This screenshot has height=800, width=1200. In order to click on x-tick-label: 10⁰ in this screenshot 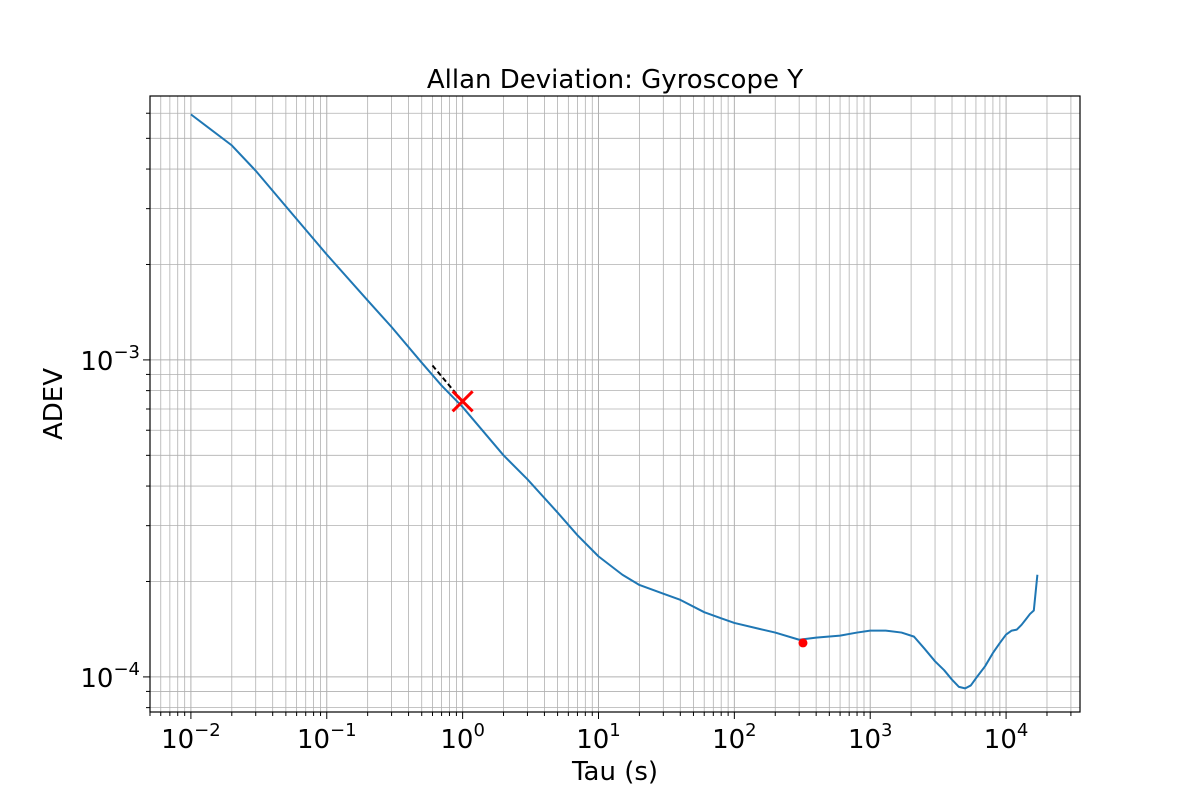, I will do `click(462, 737)`.